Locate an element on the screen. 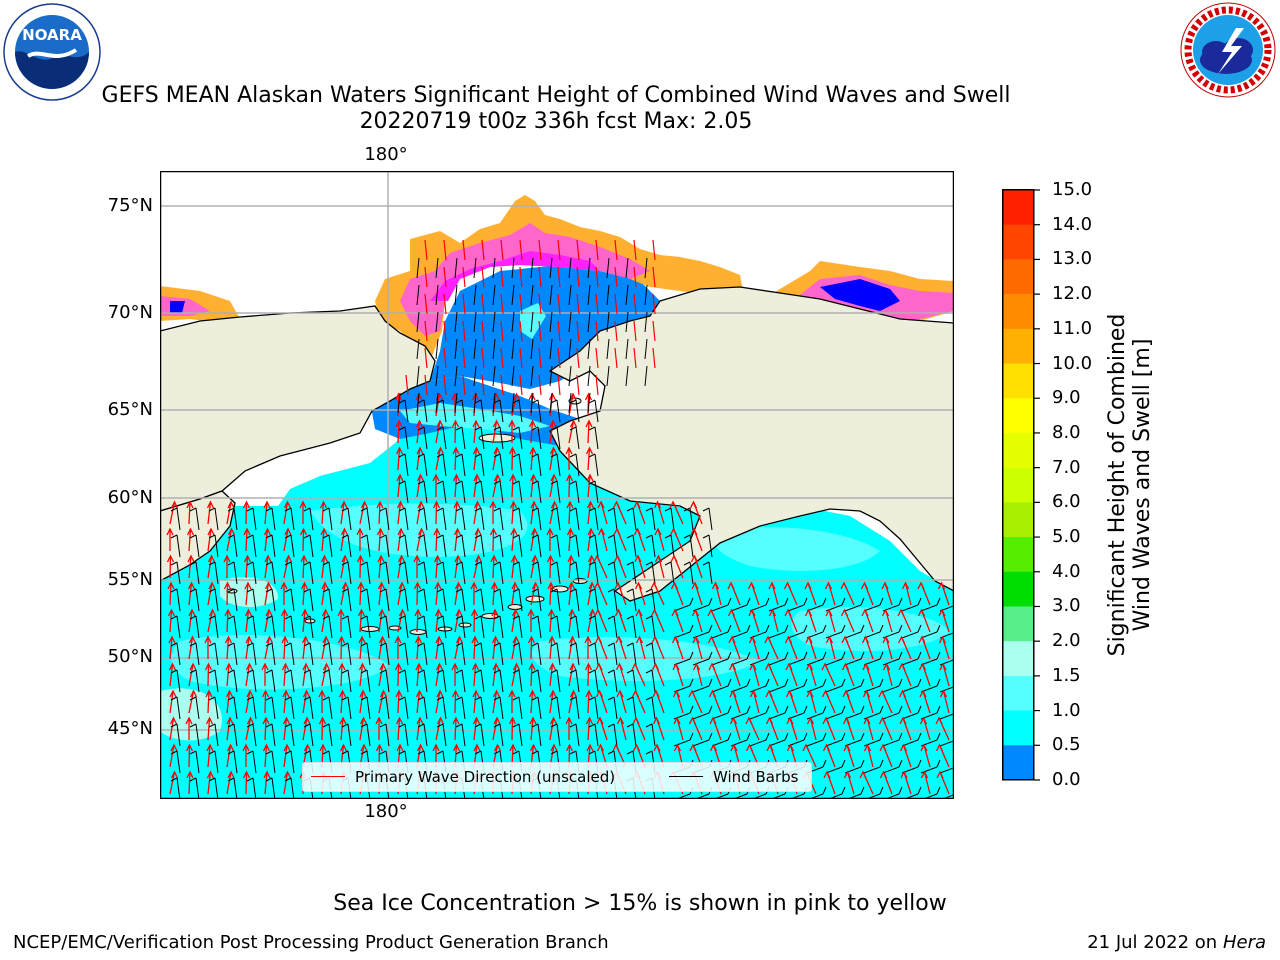 This screenshot has height=960, width=1280. footer-date: 21 Jul 2022 on Hera is located at coordinates (1176, 942).